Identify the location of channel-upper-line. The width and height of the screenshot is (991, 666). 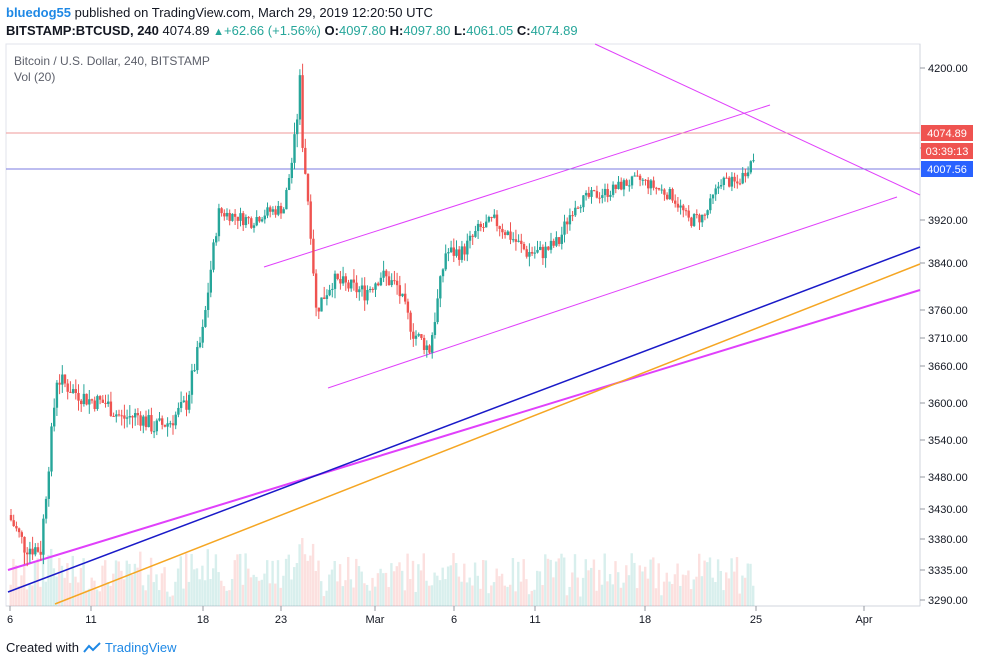
(517, 186).